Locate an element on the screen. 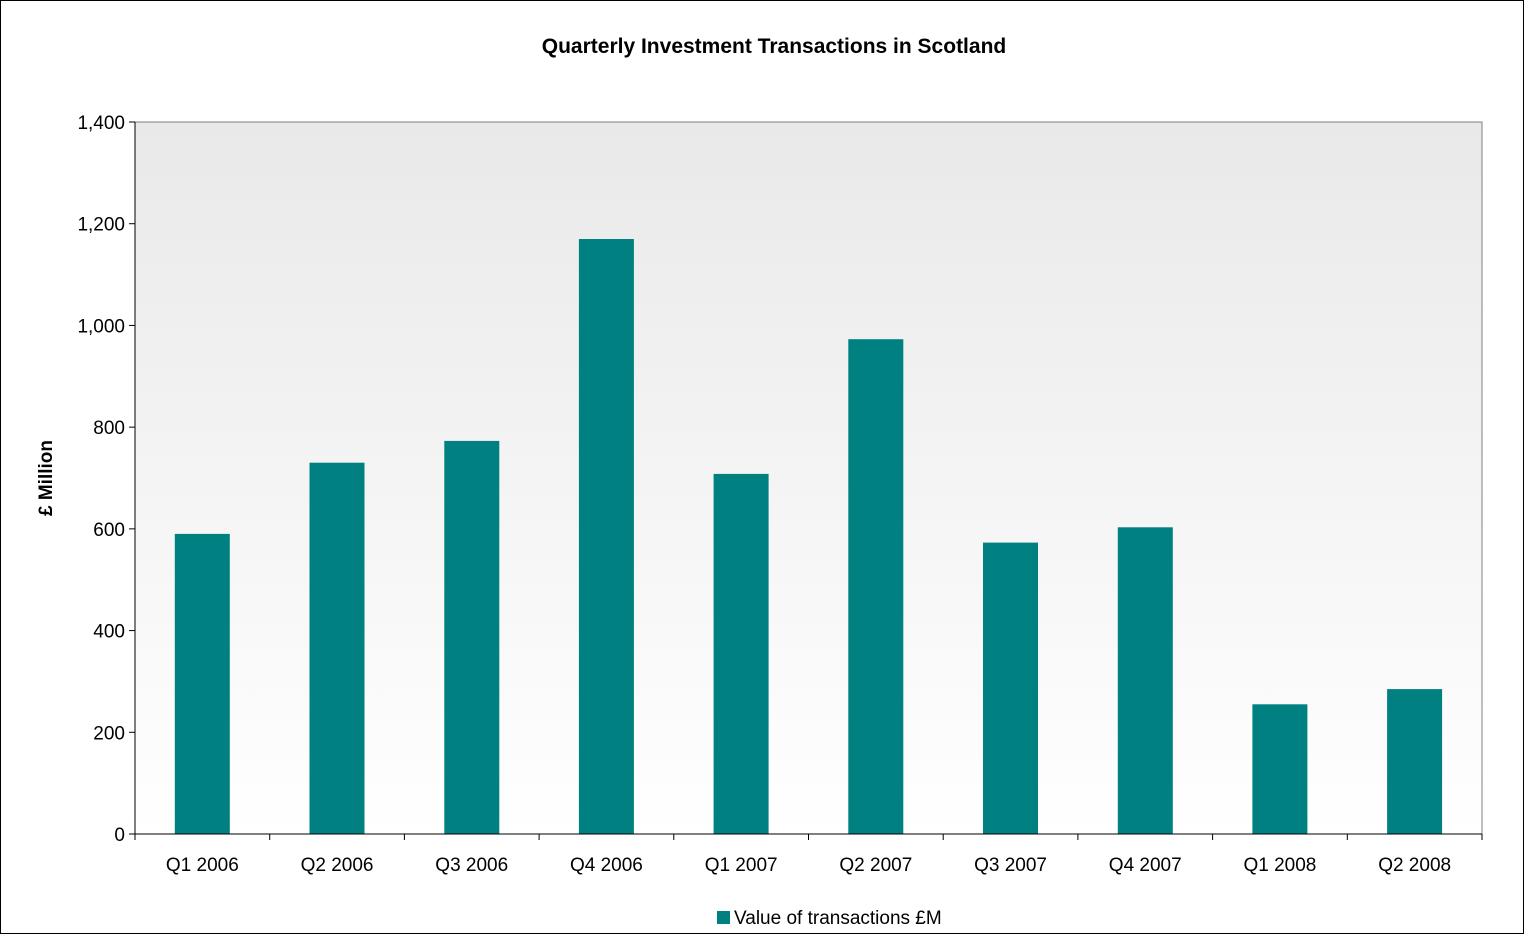 The height and width of the screenshot is (934, 1524). legend-label: Value of transactions £M is located at coordinates (838, 918).